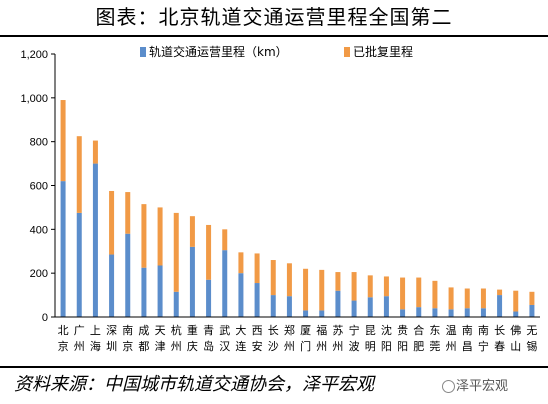  Describe the element at coordinates (402, 346) in the screenshot. I see `x-tick-label: 阳` at that location.